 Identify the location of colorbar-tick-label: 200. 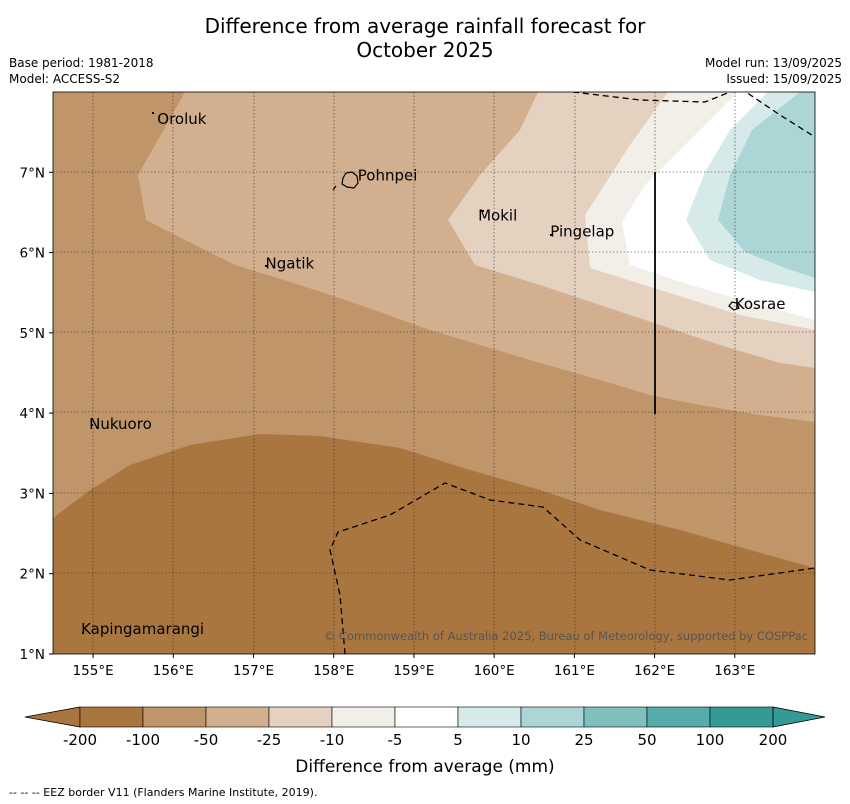
(773, 740).